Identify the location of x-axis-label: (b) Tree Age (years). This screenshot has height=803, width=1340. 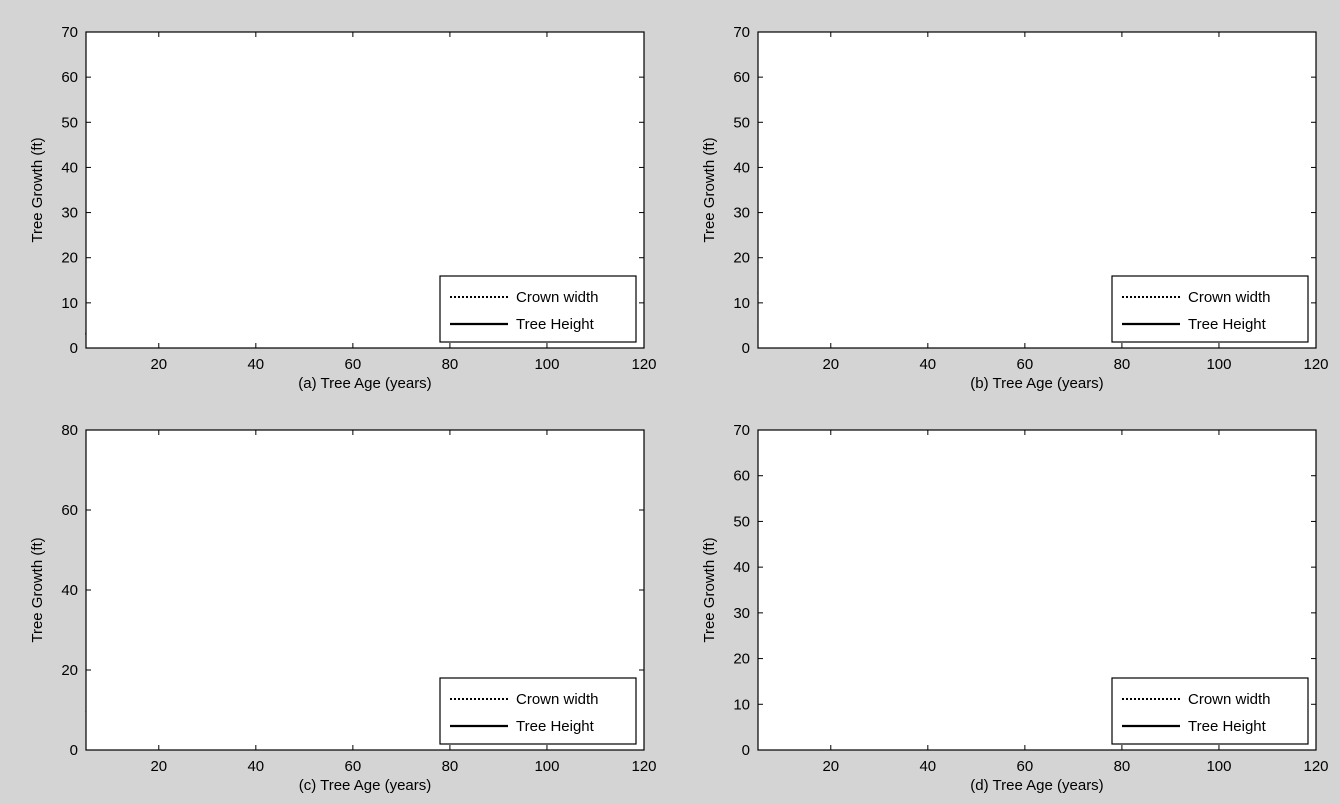
(1036, 383).